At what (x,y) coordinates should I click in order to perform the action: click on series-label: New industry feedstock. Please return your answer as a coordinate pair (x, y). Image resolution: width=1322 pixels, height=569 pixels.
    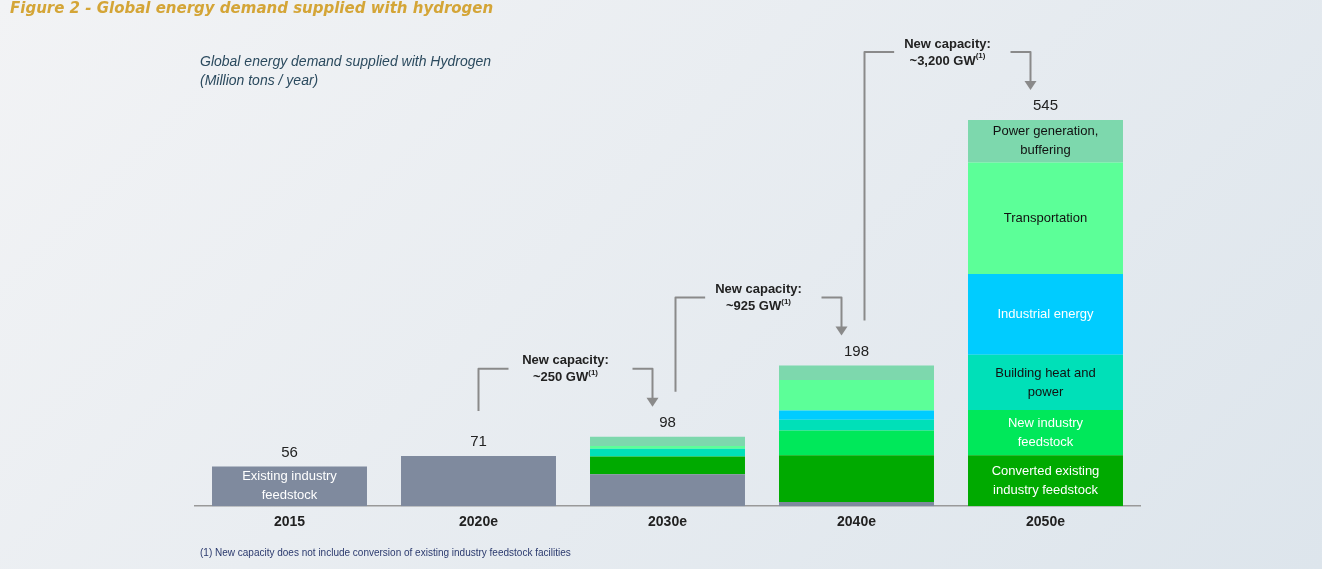
    Looking at the image, I should click on (1045, 431).